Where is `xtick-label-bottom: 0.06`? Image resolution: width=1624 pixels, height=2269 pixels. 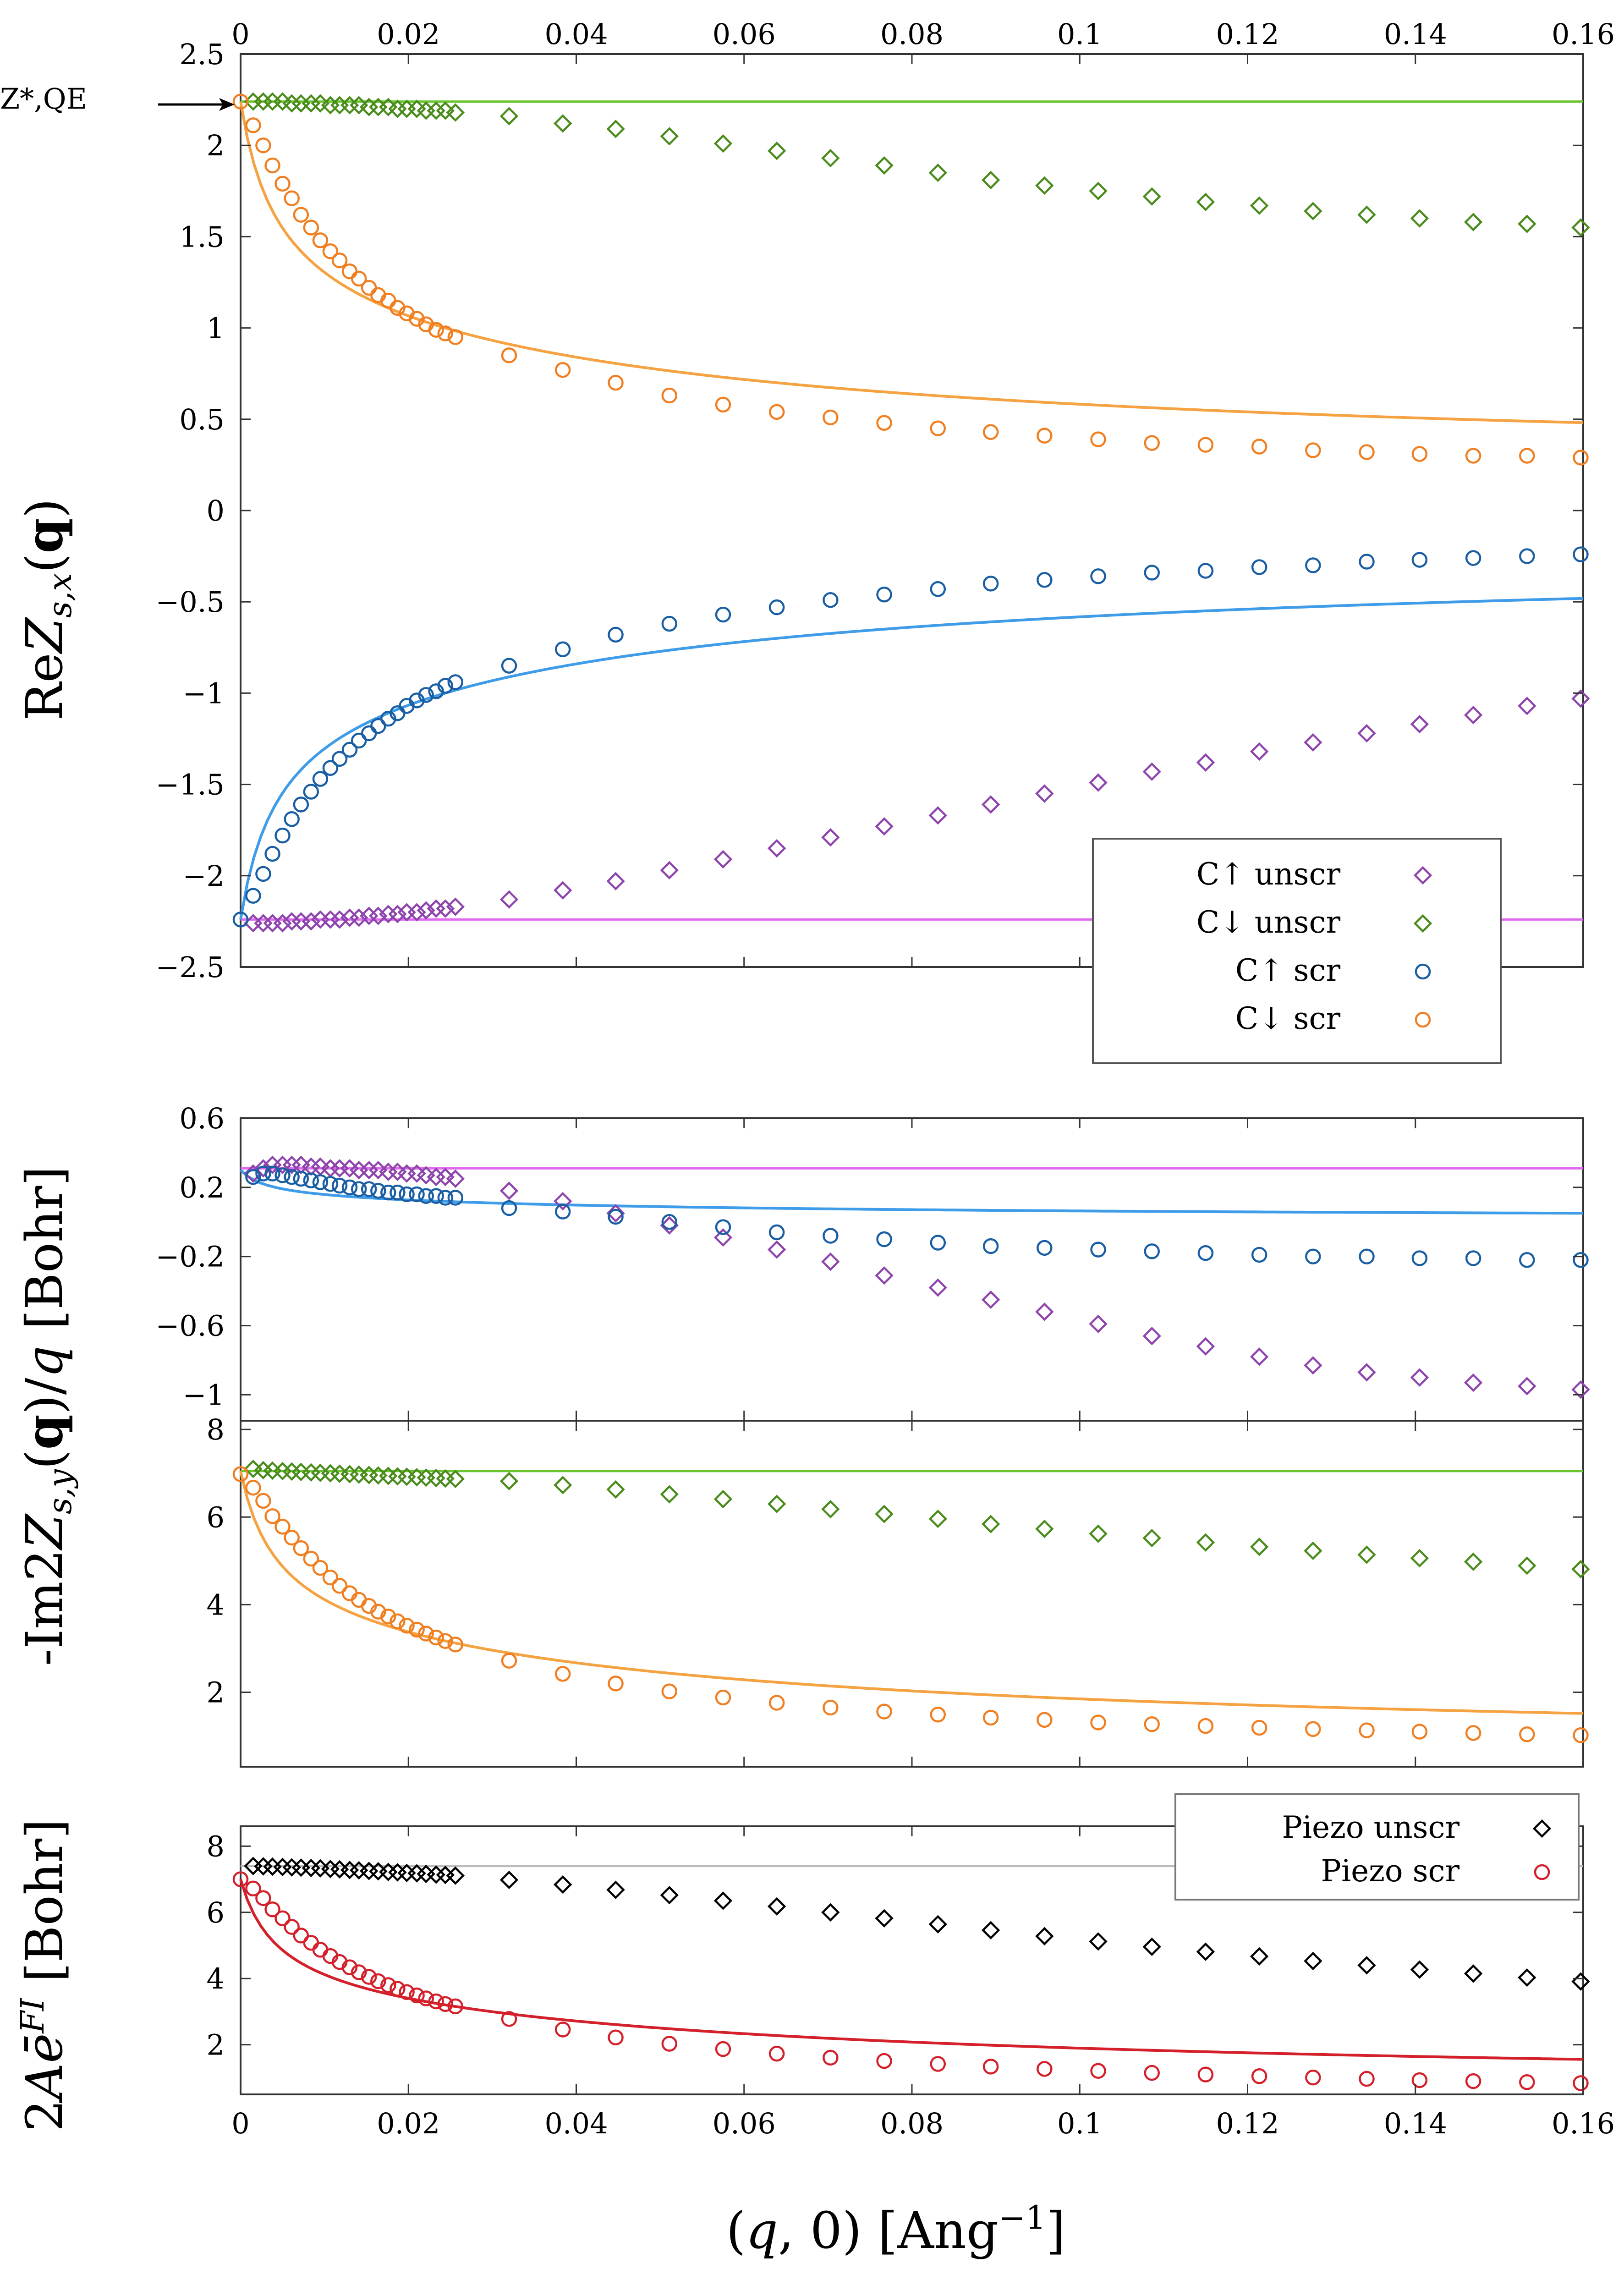
xtick-label-bottom: 0.06 is located at coordinates (744, 2123).